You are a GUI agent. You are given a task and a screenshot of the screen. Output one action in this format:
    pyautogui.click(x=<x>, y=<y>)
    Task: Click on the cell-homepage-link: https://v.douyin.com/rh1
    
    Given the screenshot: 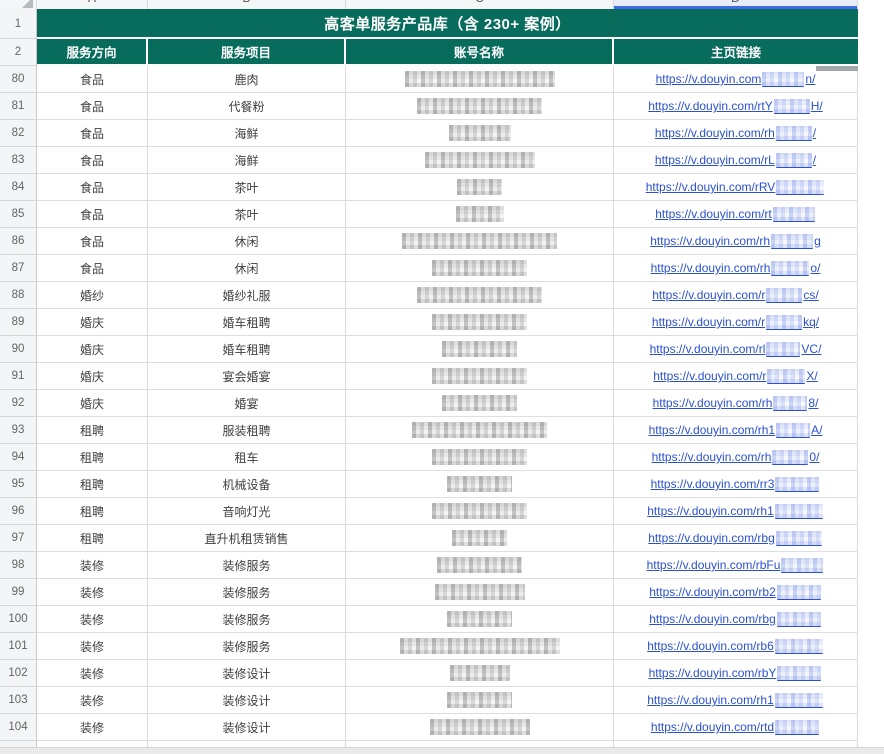 What is the action you would take?
    pyautogui.click(x=736, y=511)
    